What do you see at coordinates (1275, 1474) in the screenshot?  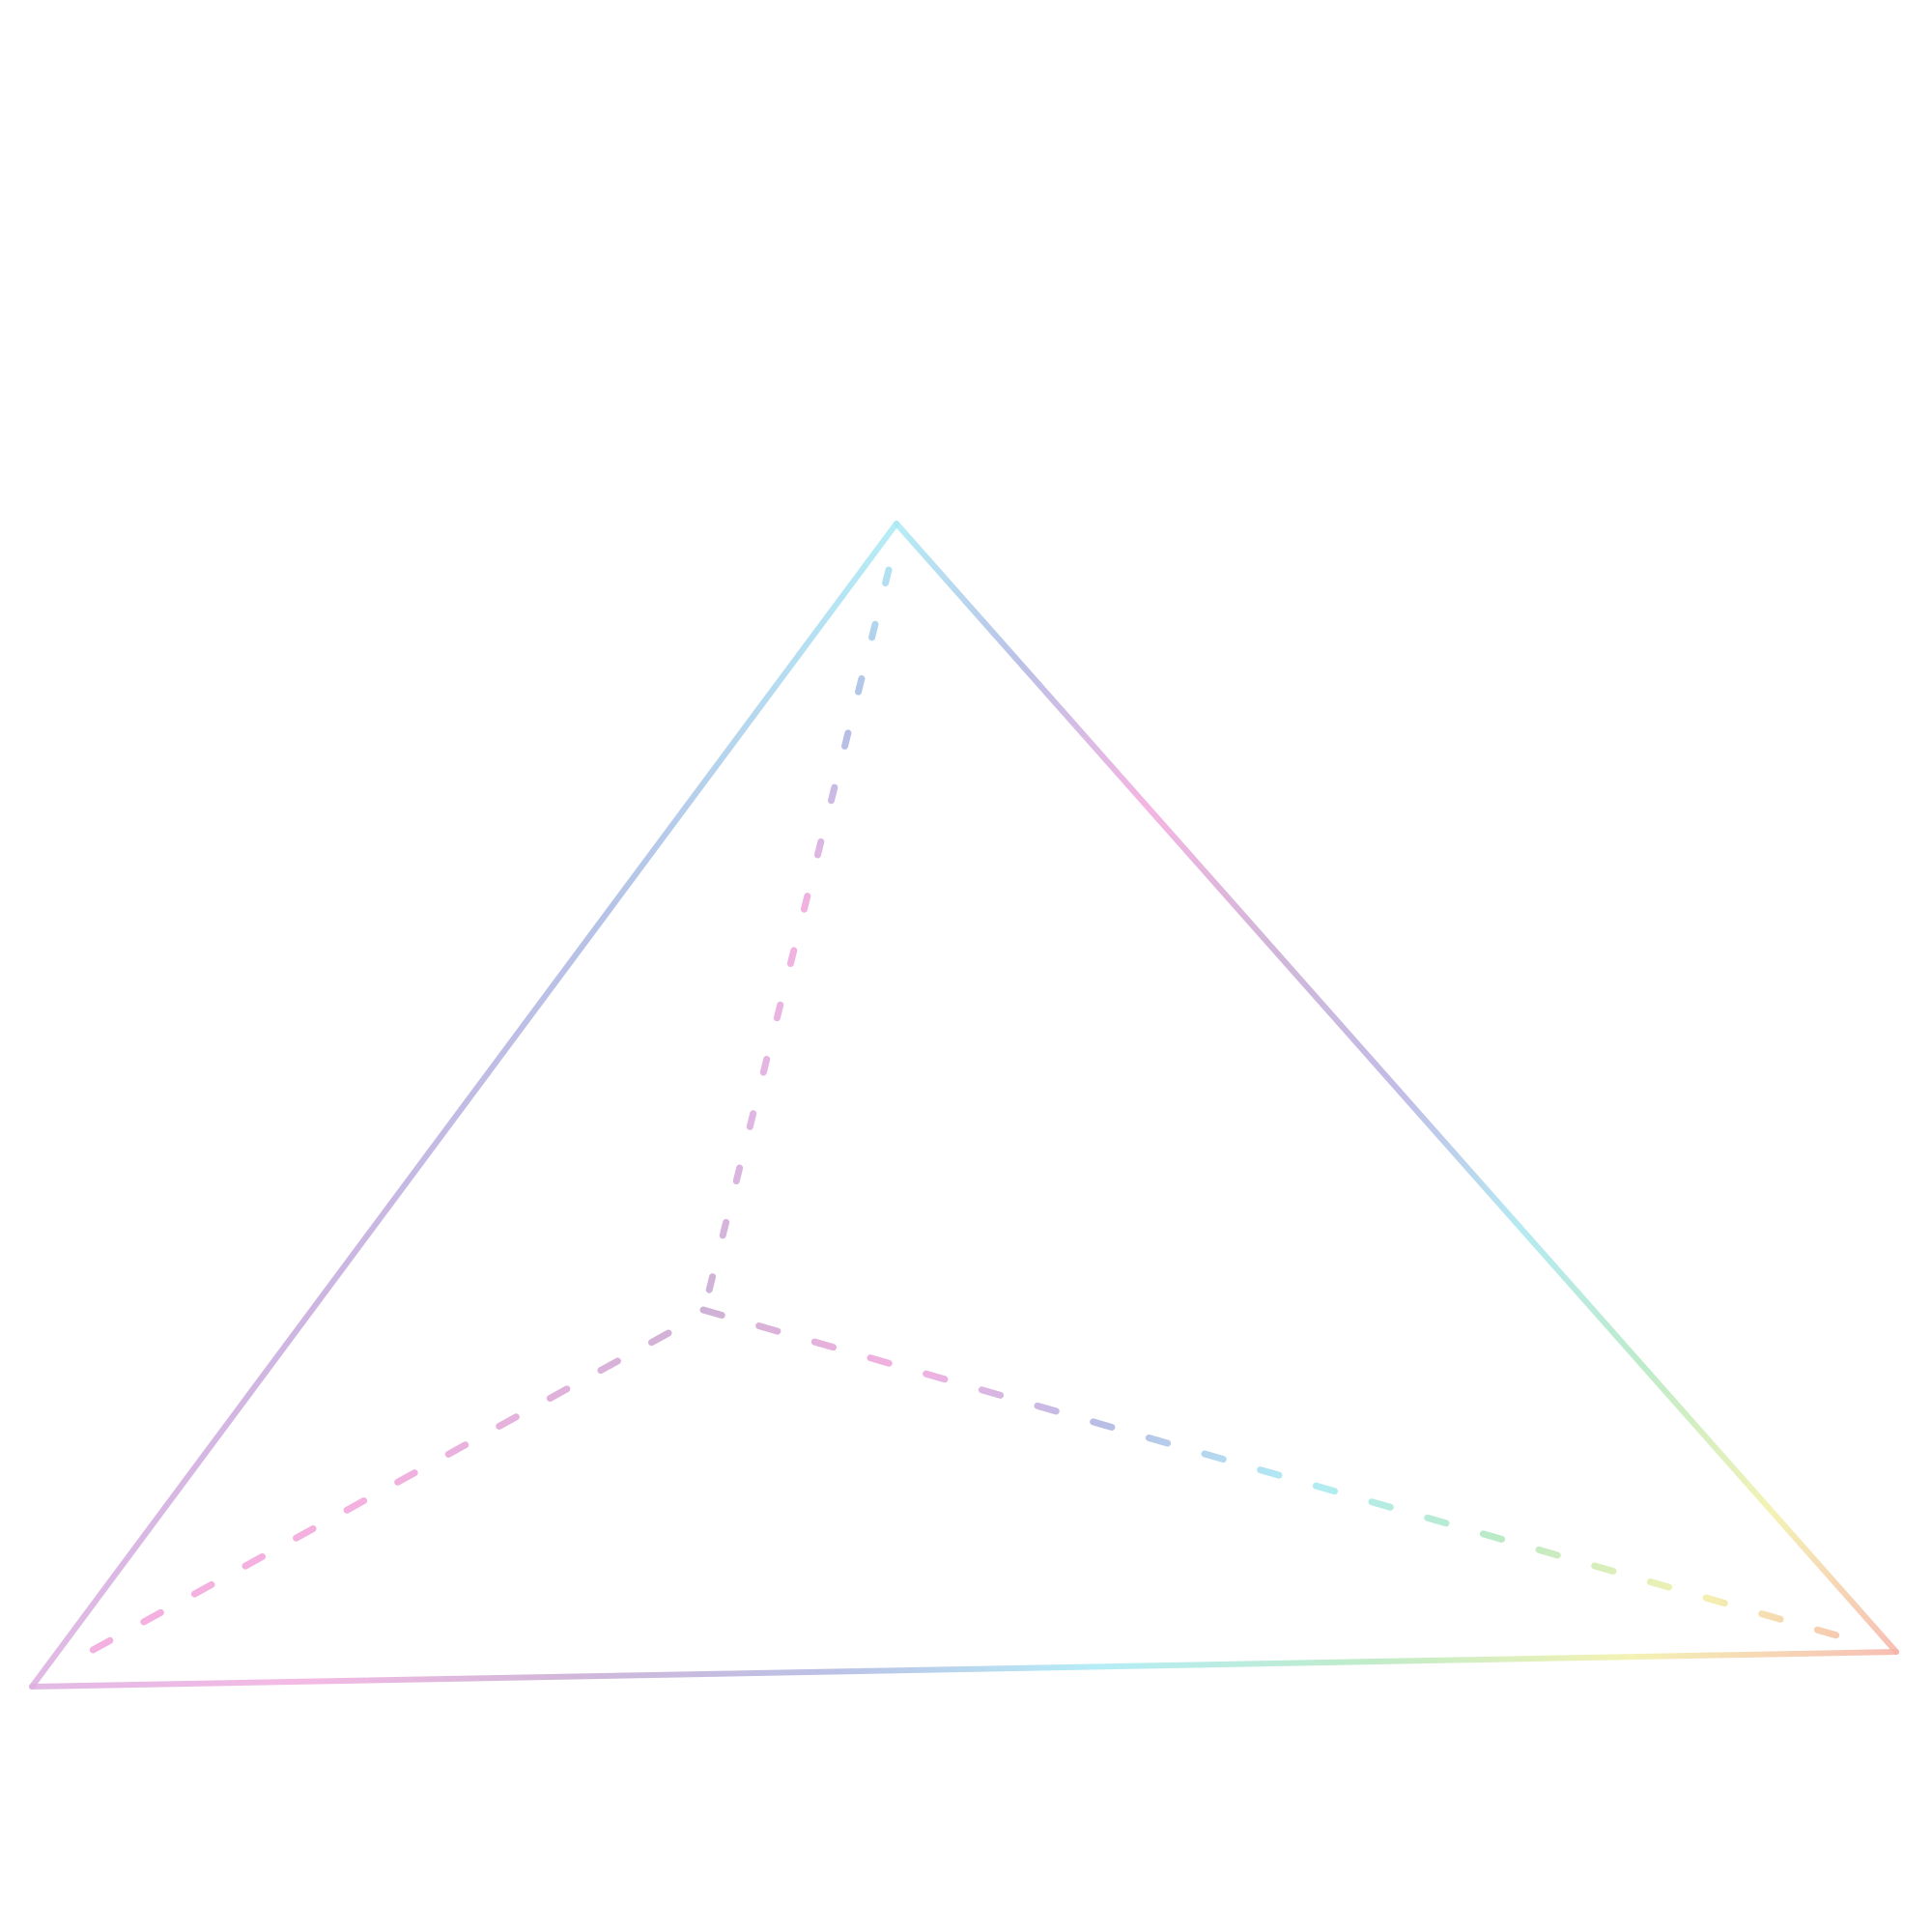 I see `edge-back-right` at bounding box center [1275, 1474].